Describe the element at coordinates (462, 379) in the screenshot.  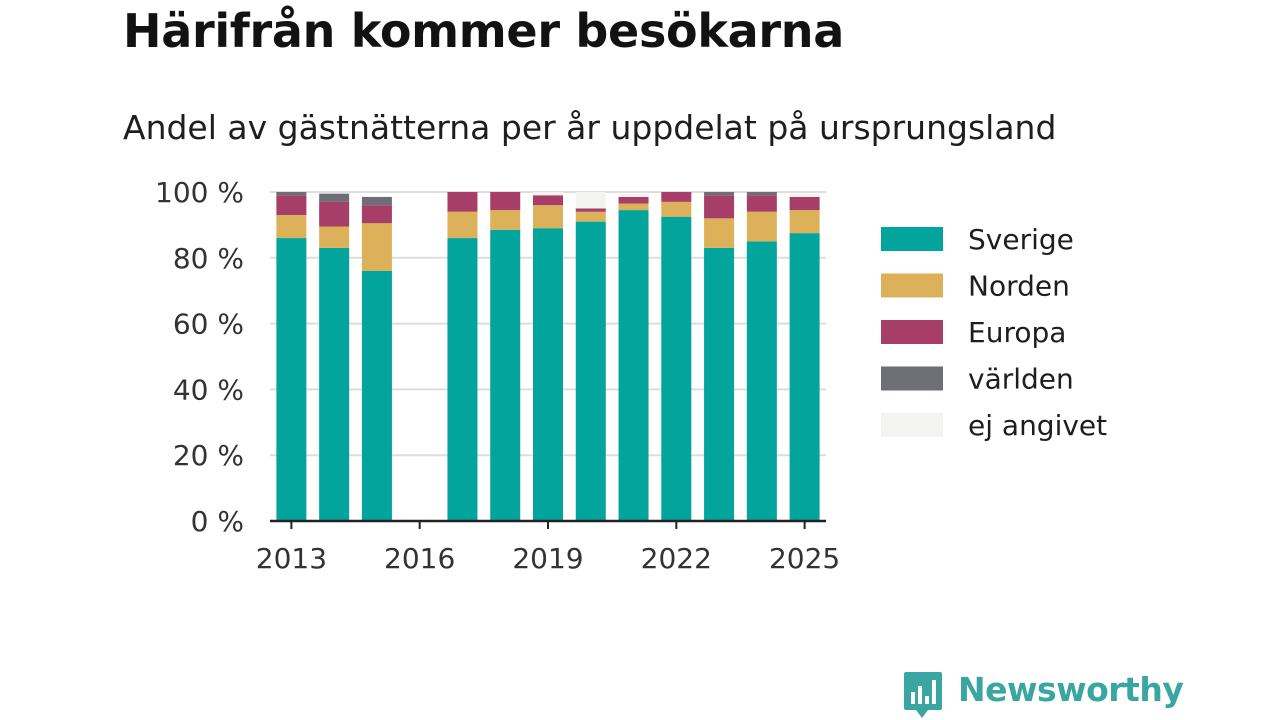
I see `bar-segment-Sverige-2017` at that location.